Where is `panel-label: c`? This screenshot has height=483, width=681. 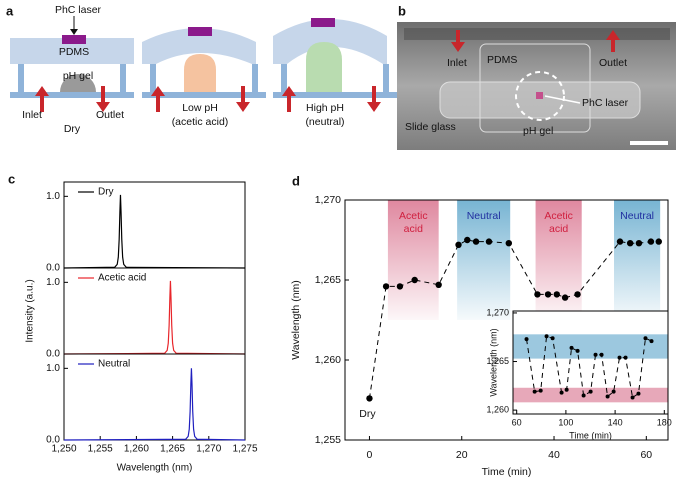 panel-label: c is located at coordinates (11, 178).